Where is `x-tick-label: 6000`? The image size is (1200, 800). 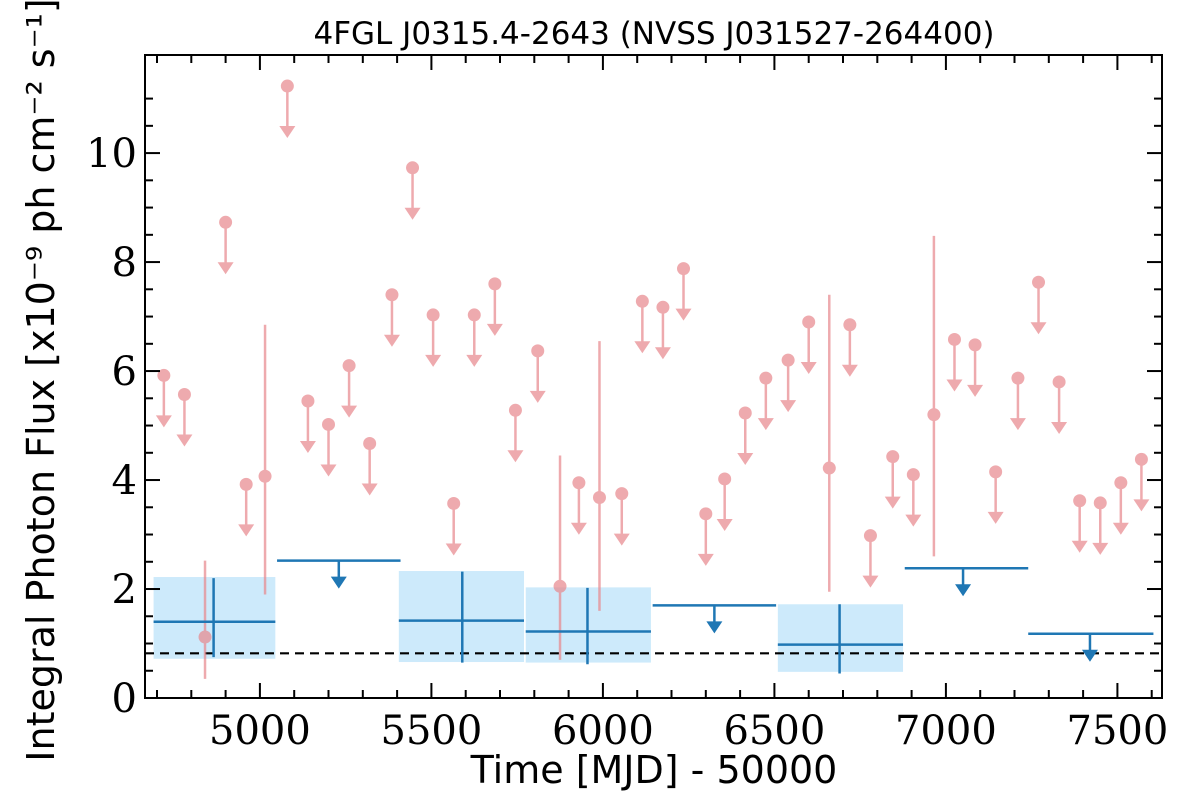 x-tick-label: 6000 is located at coordinates (603, 731).